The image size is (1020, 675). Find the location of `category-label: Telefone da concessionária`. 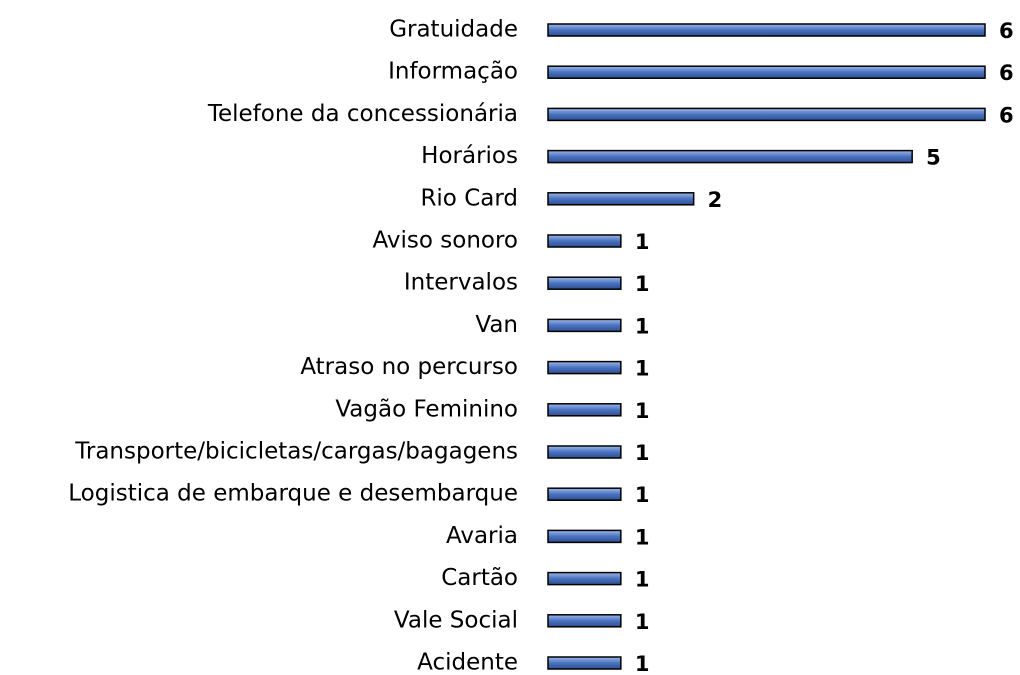

category-label: Telefone da concessionária is located at coordinates (362, 114).